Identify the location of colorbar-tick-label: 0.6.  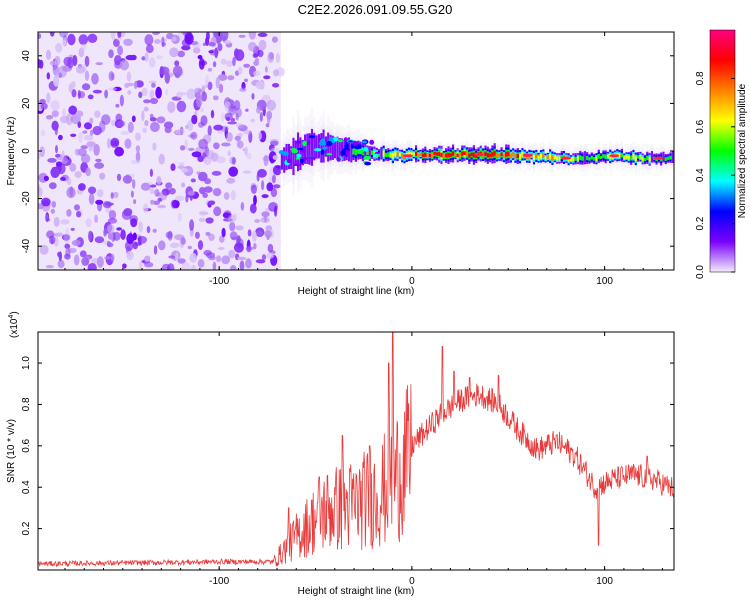
(700, 126).